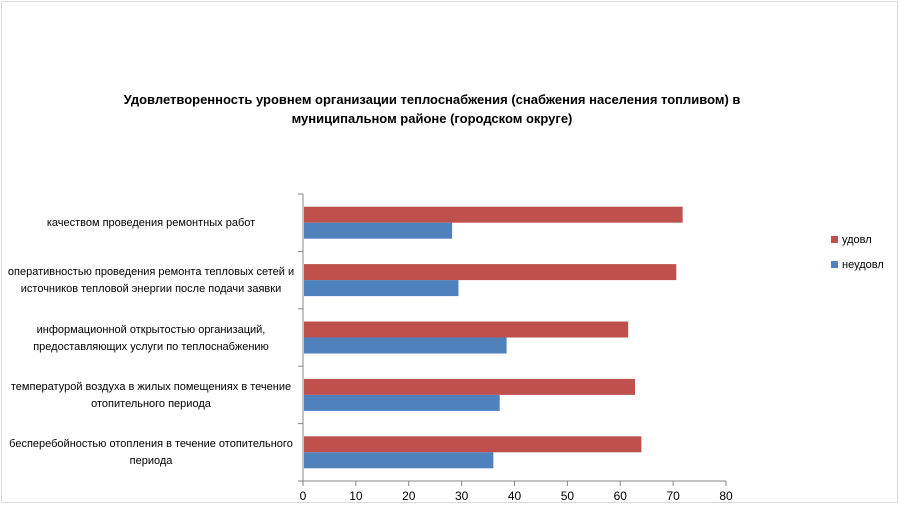  I want to click on x-tick-label: 30, so click(462, 496).